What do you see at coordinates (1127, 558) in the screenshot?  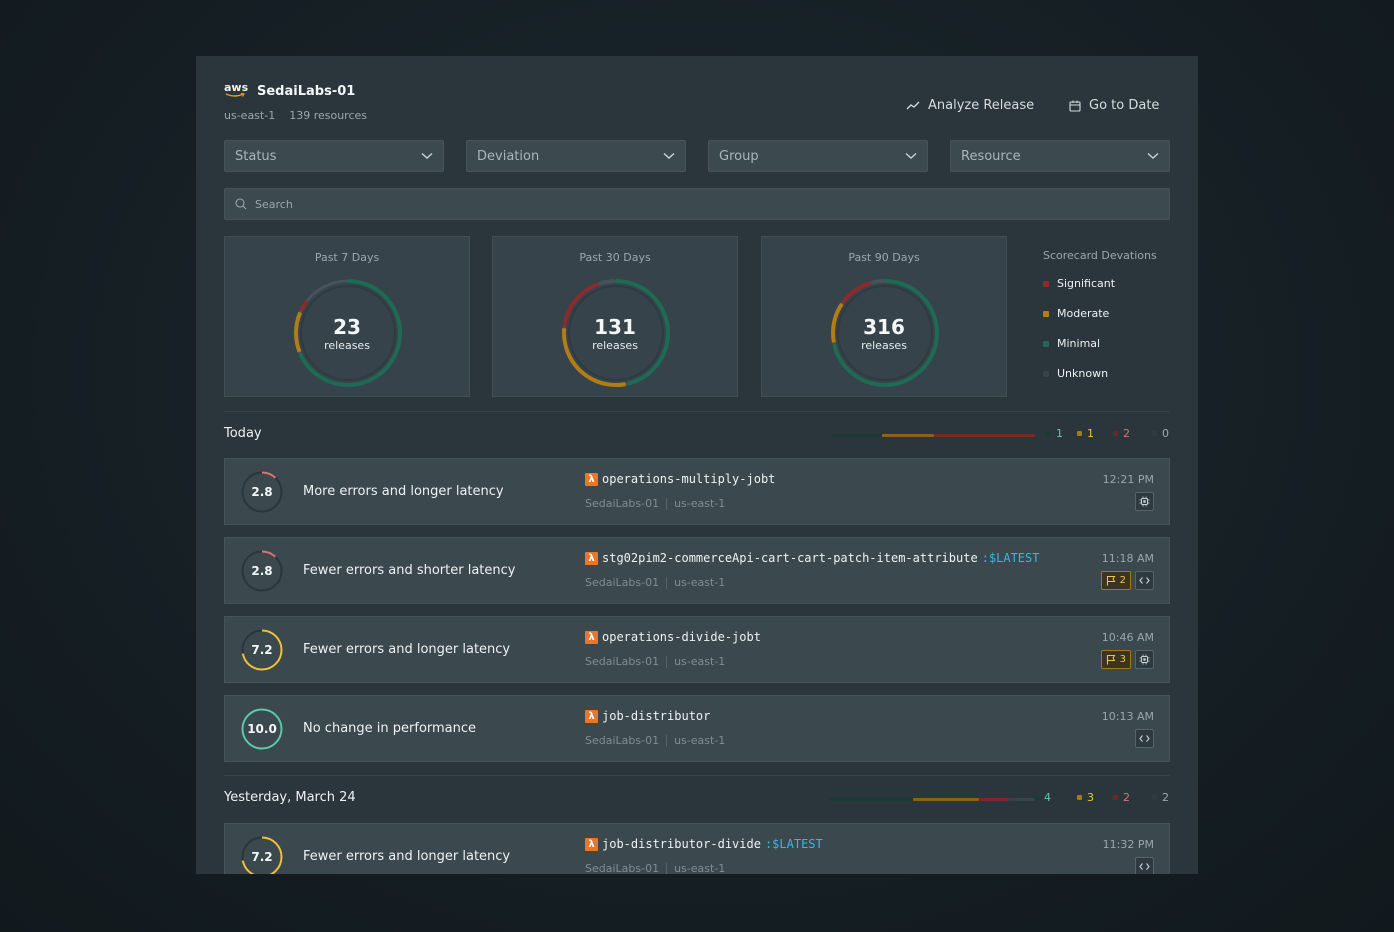 I see `release-time: 11:18 AM` at bounding box center [1127, 558].